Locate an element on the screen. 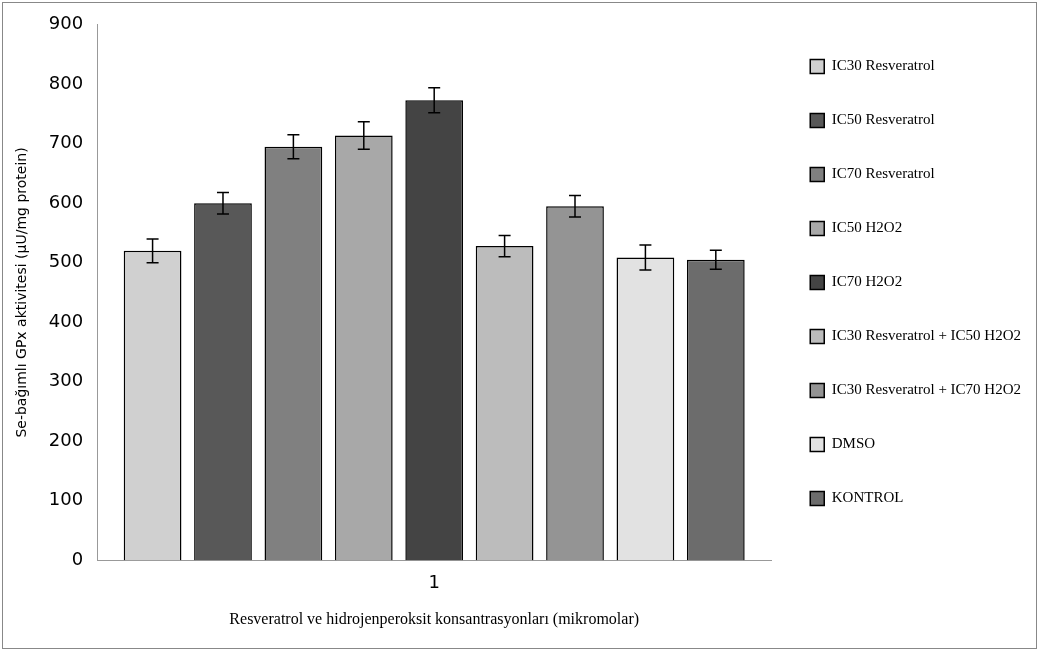  y-tick-label: 300 is located at coordinates (66, 380).